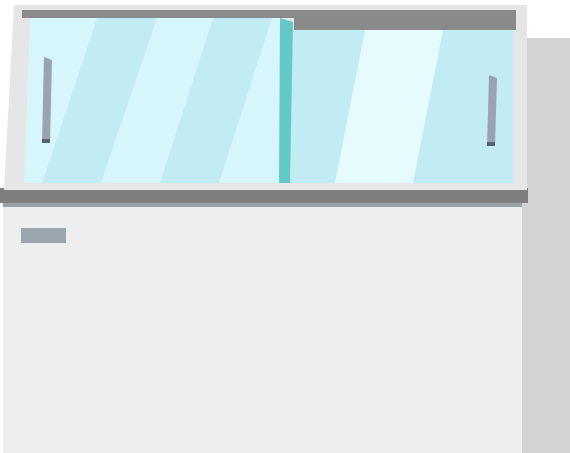 Image resolution: width=570 pixels, height=453 pixels. I want to click on cabinet-side-panel, so click(545, 245).